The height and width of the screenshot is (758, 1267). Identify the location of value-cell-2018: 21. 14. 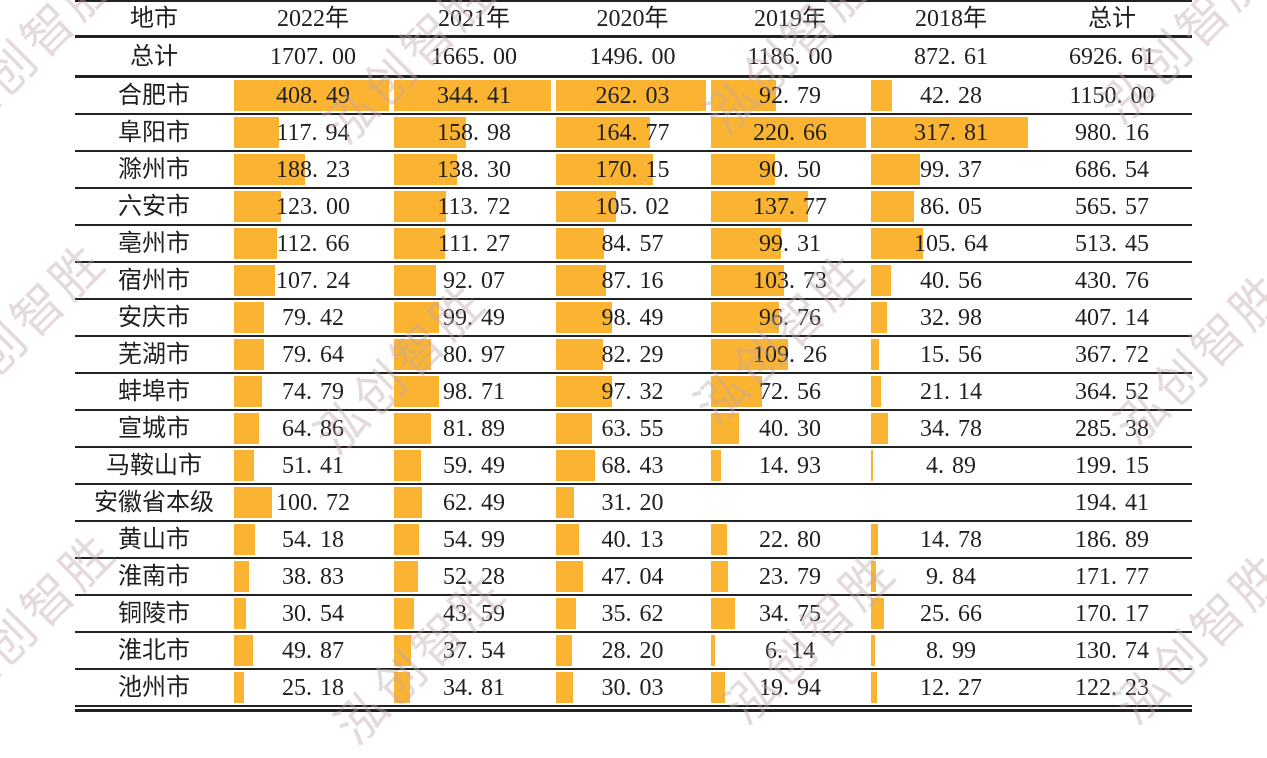
(951, 391).